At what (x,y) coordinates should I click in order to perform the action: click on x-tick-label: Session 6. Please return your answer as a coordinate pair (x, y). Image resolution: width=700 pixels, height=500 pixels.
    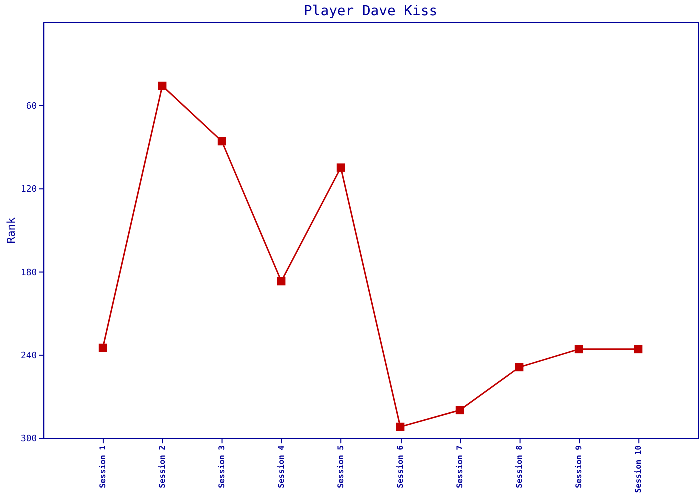
    Looking at the image, I should click on (401, 466).